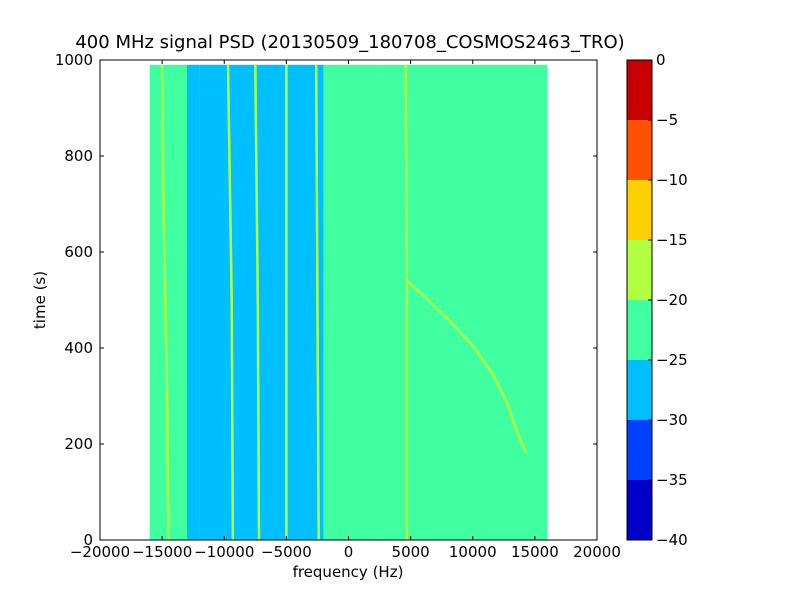 This screenshot has width=800, height=600. Describe the element at coordinates (100, 552) in the screenshot. I see `x-tick-label: −20000` at that location.